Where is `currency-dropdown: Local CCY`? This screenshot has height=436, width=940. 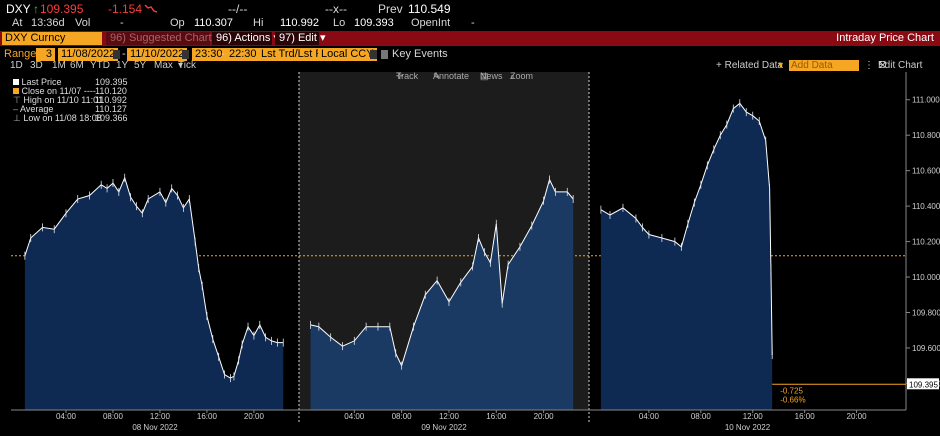 currency-dropdown: Local CCY is located at coordinates (347, 54).